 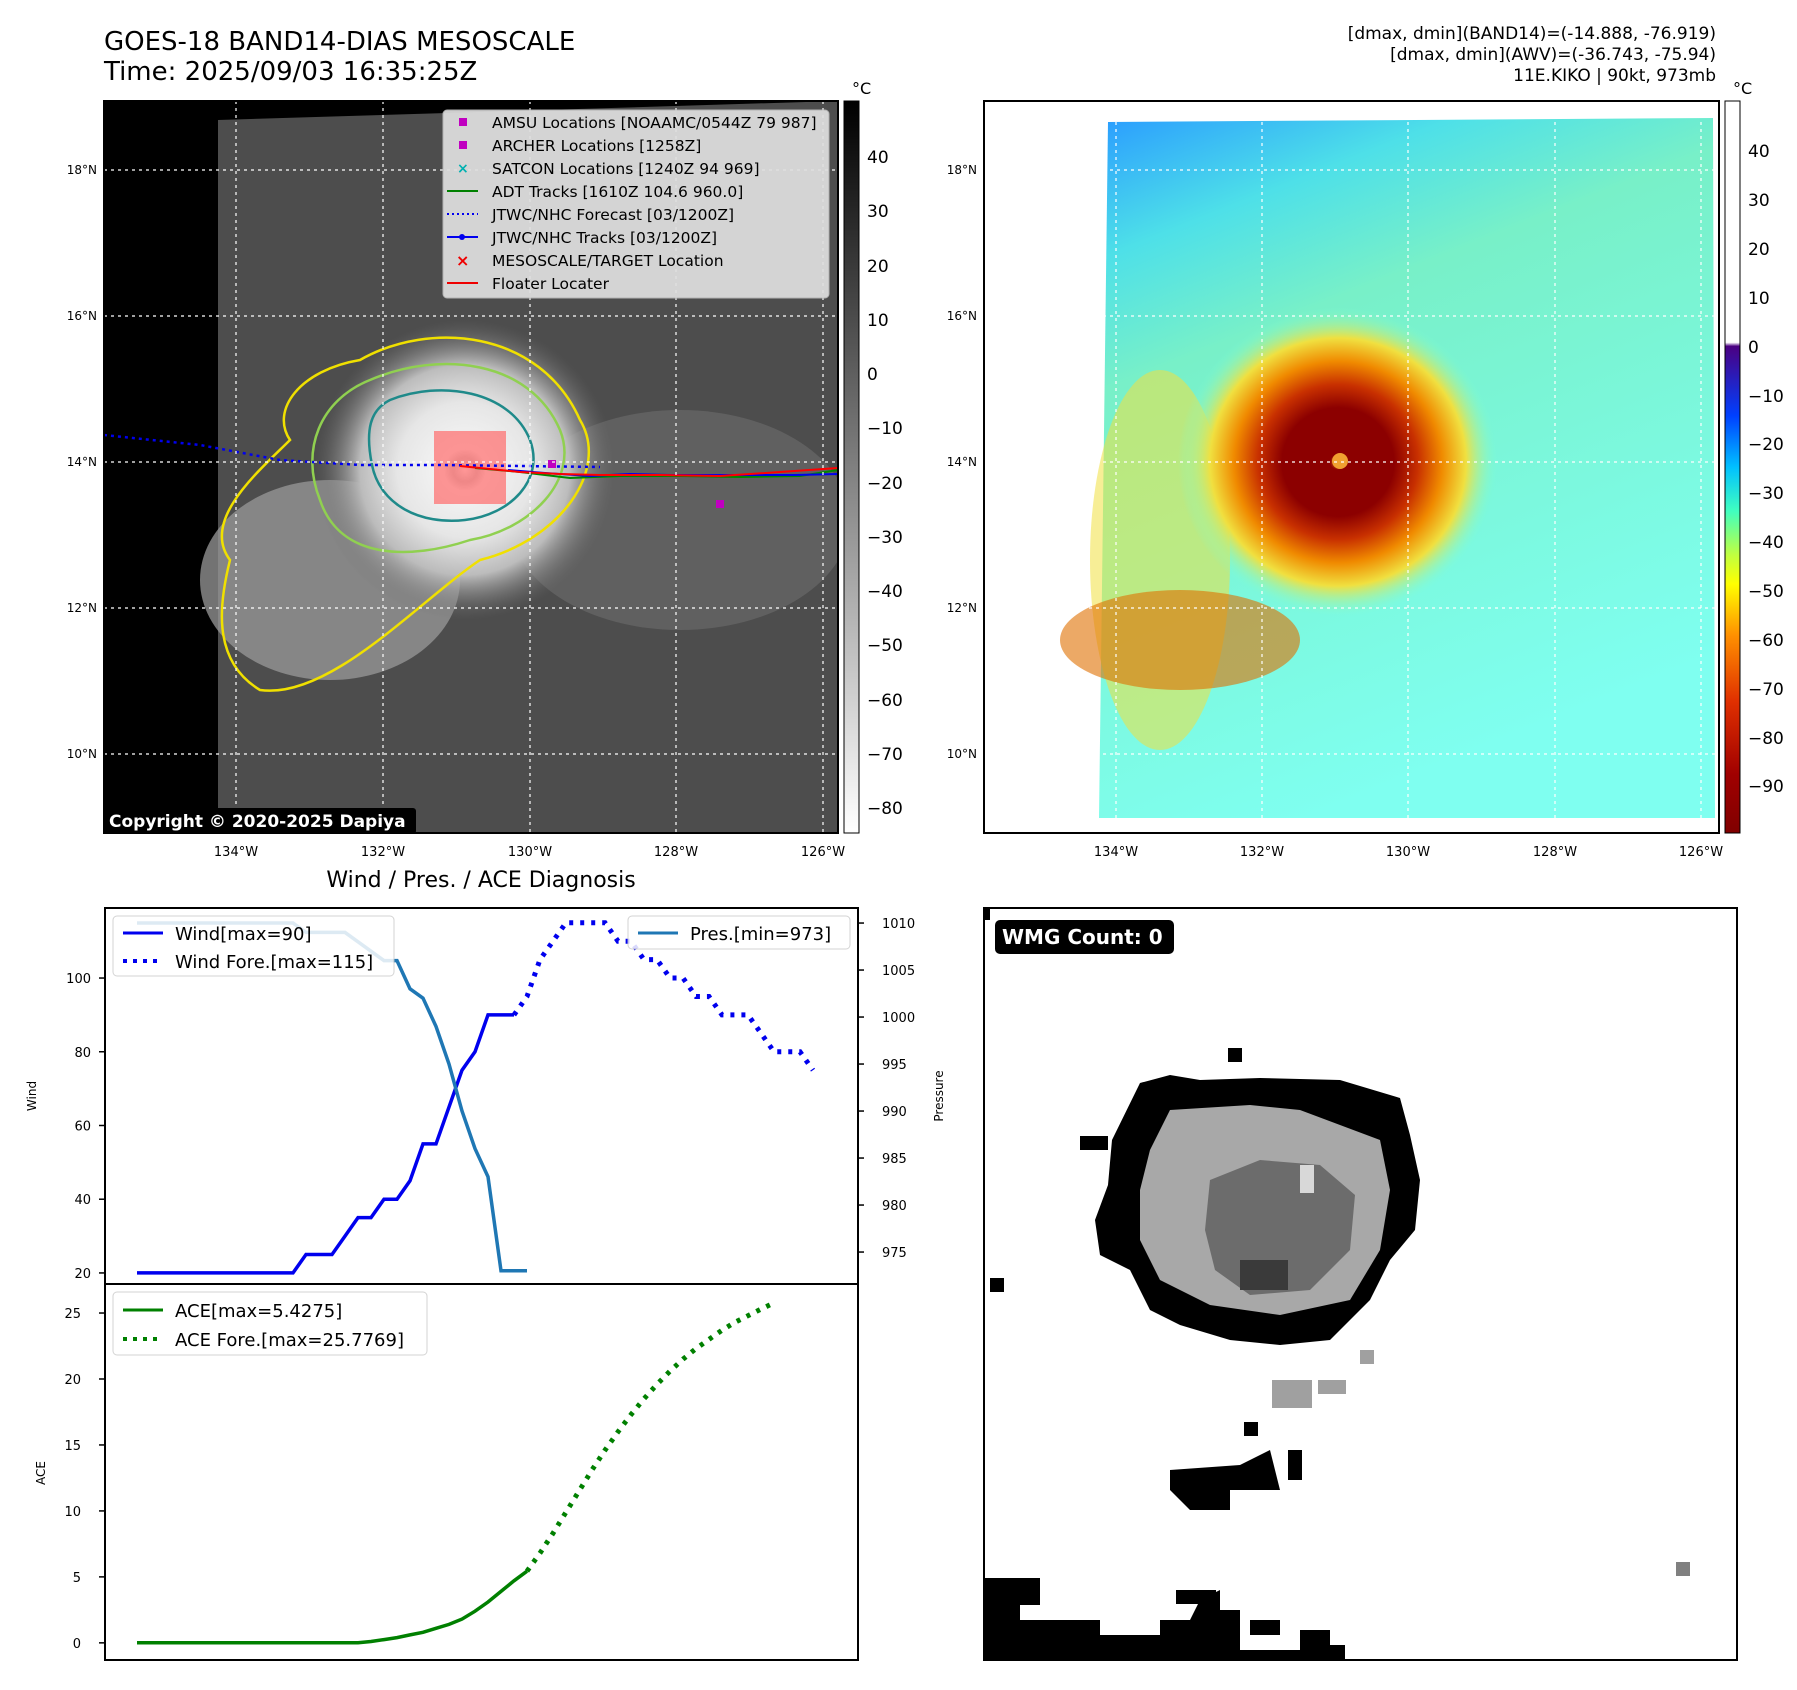 I want to click on pressure-tick-label: 990, so click(x=894, y=1112).